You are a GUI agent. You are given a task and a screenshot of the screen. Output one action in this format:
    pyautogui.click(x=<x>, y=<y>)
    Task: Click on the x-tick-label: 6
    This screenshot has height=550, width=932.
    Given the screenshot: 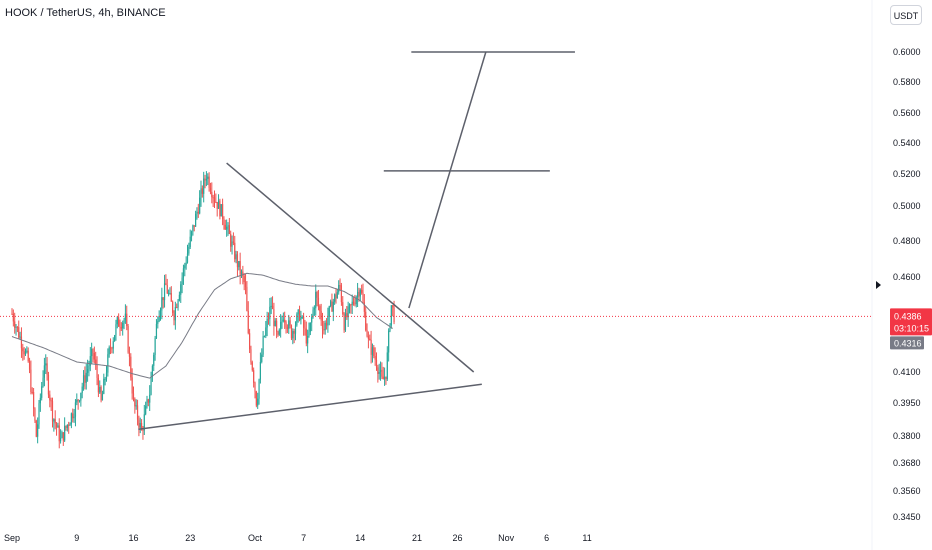 What is the action you would take?
    pyautogui.click(x=546, y=538)
    